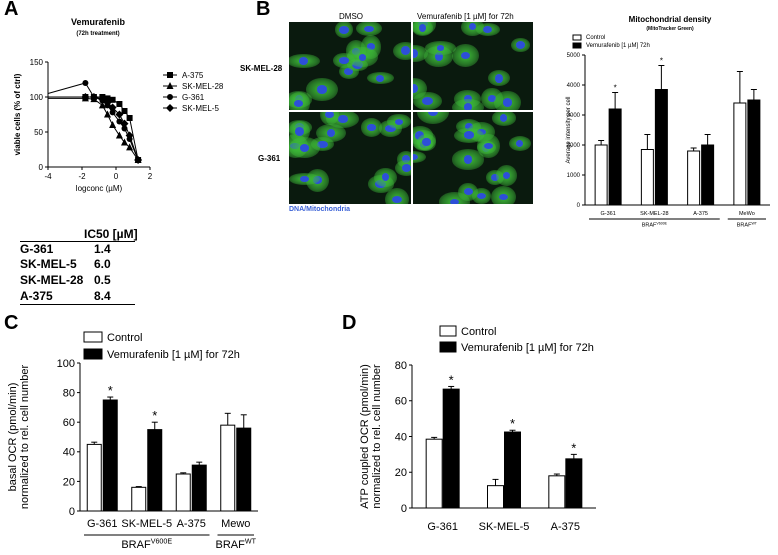 Image resolution: width=778 pixels, height=555 pixels. I want to click on micro-image-skmel28-dmso, so click(350, 66).